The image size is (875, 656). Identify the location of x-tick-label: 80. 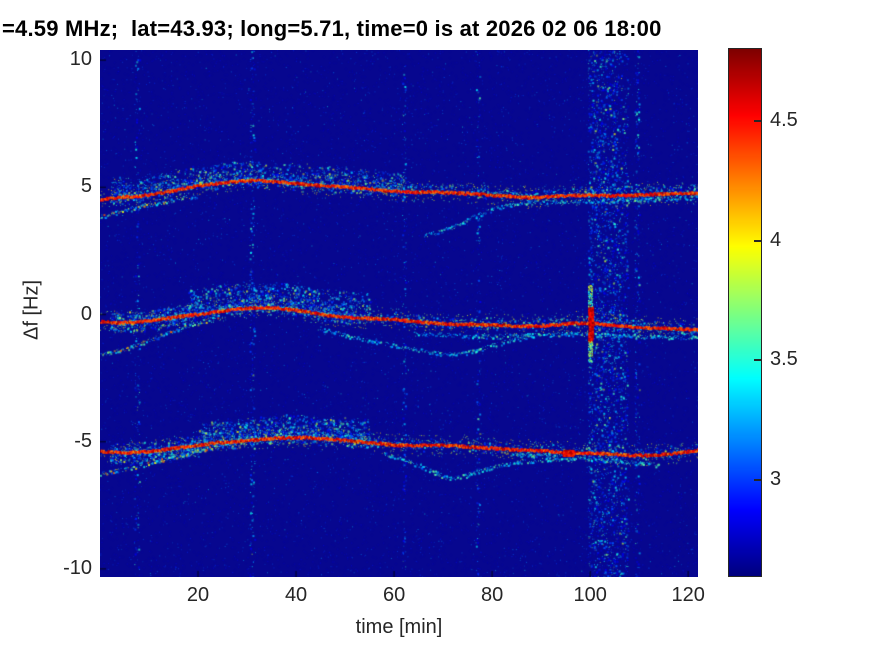
(492, 595).